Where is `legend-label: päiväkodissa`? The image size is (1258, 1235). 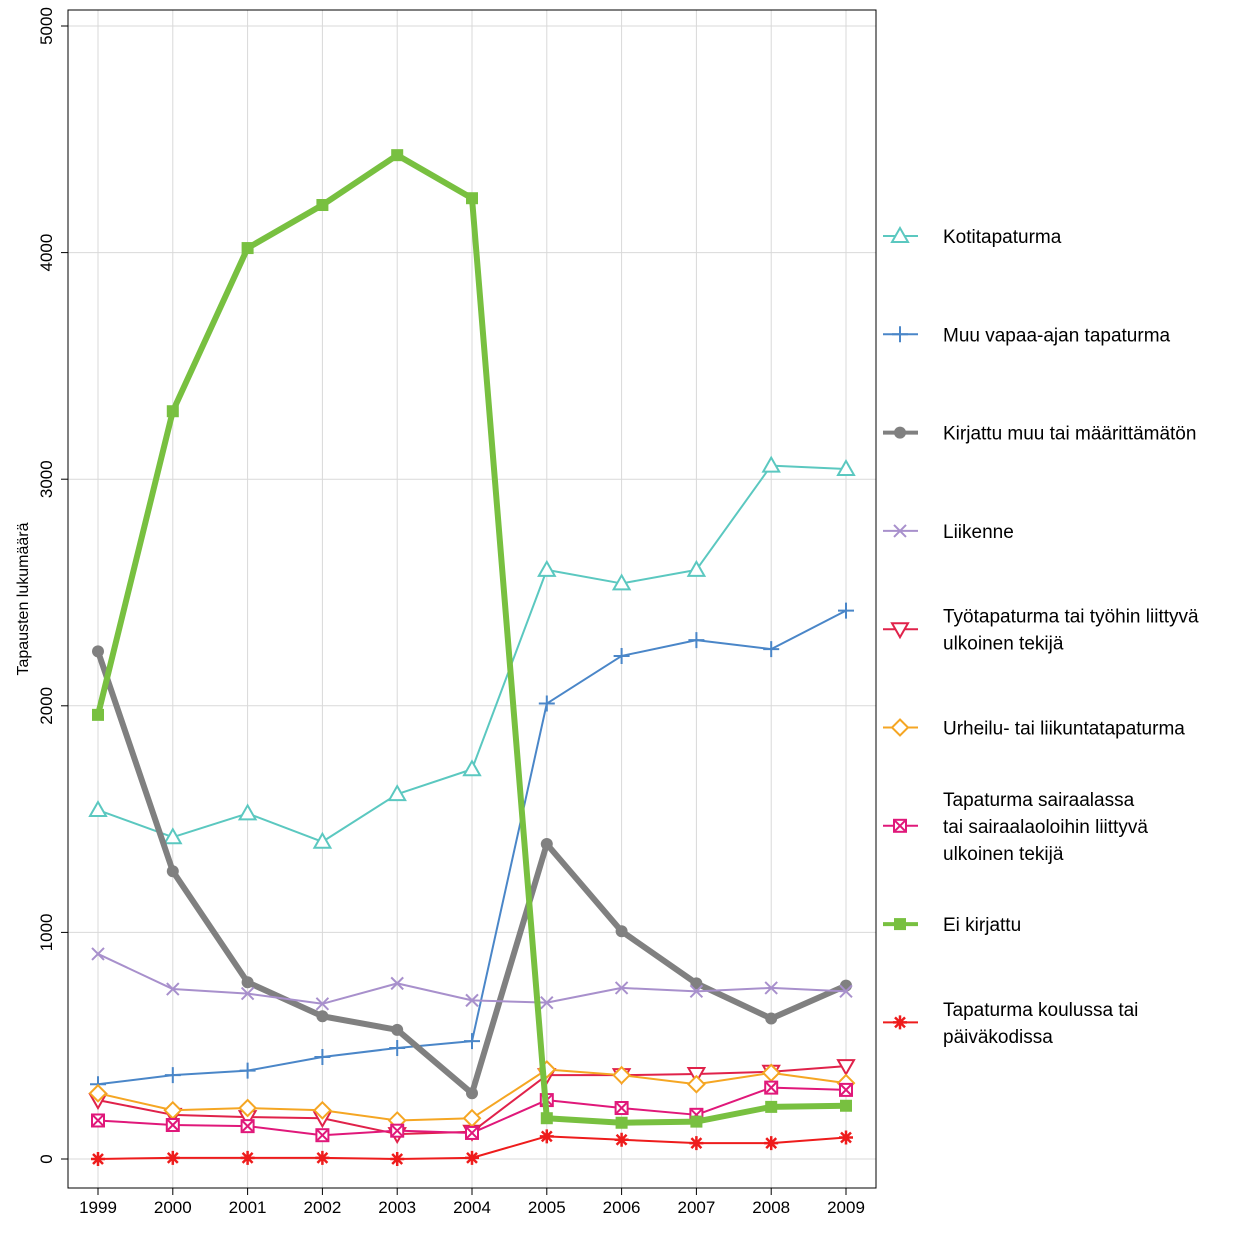
legend-label: päiväkodissa is located at coordinates (998, 1037).